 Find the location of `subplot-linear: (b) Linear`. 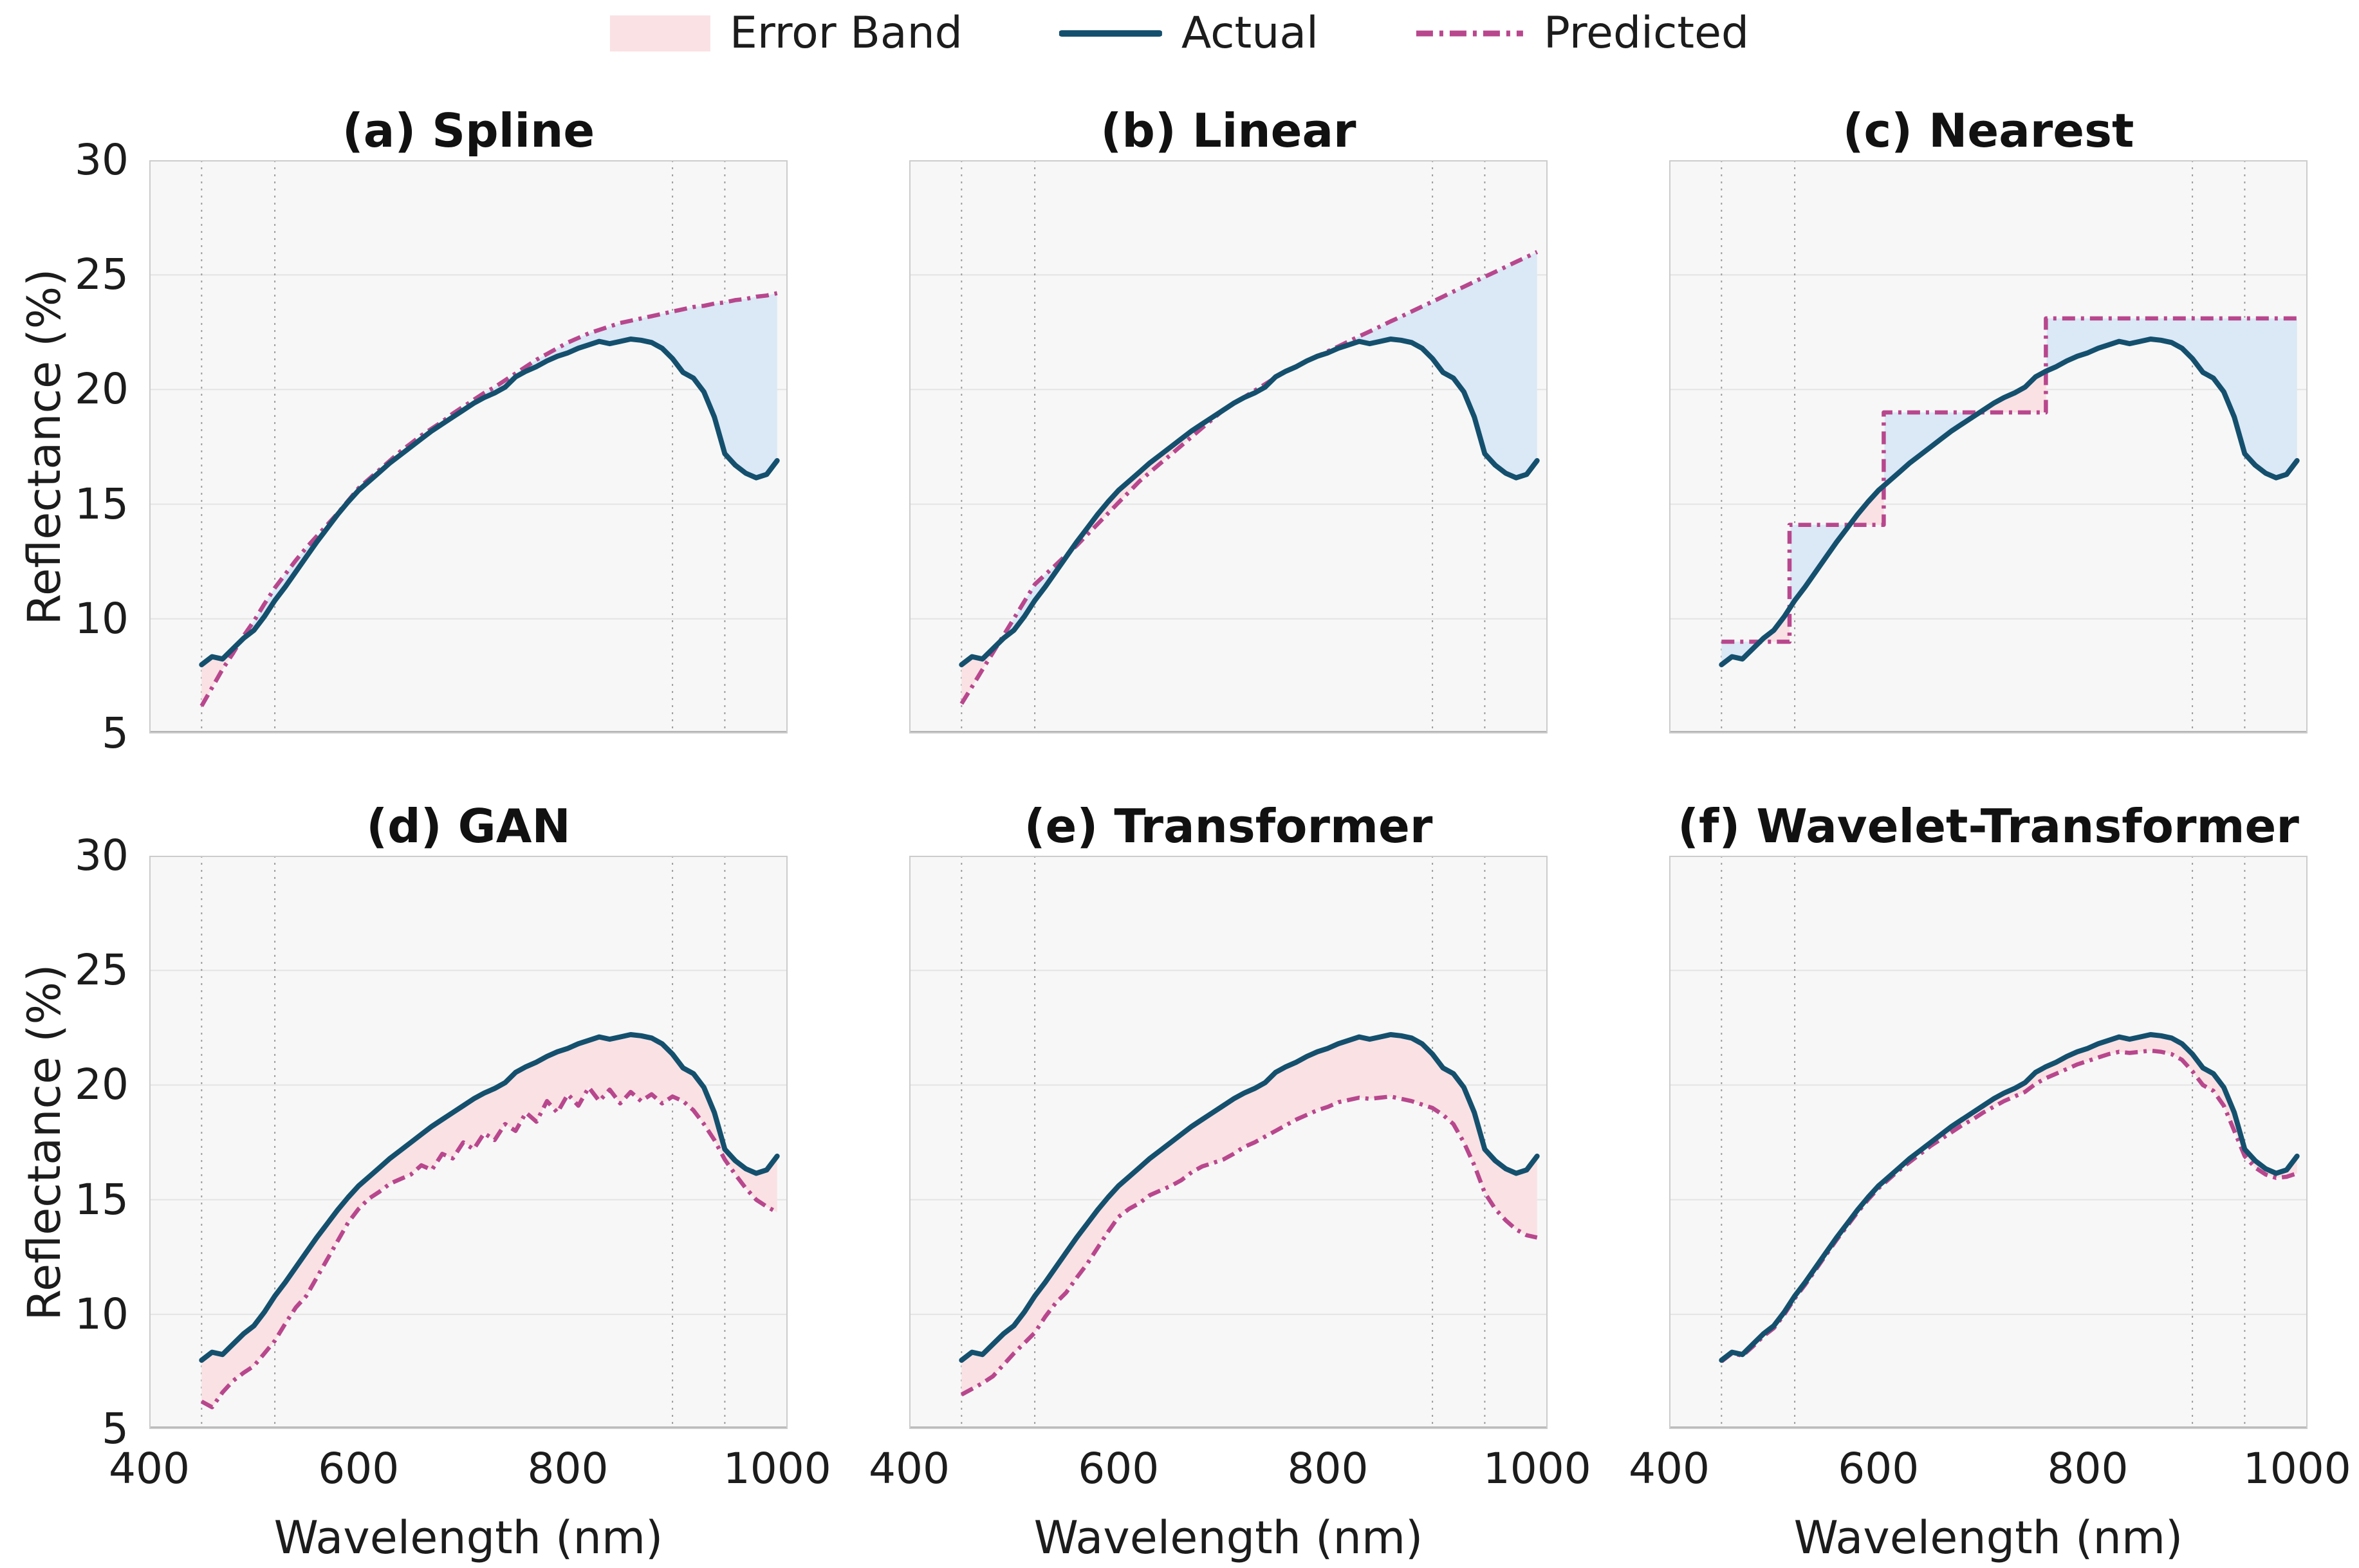

subplot-linear: (b) Linear is located at coordinates (1228, 419).